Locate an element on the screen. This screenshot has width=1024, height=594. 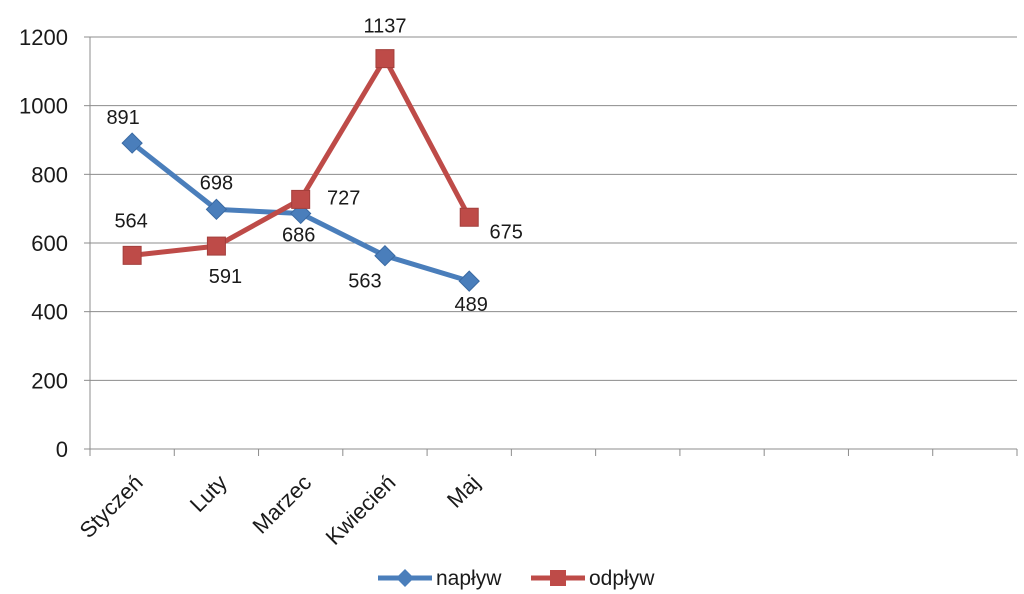
x-tick-label: Styczeń is located at coordinates (111, 506).